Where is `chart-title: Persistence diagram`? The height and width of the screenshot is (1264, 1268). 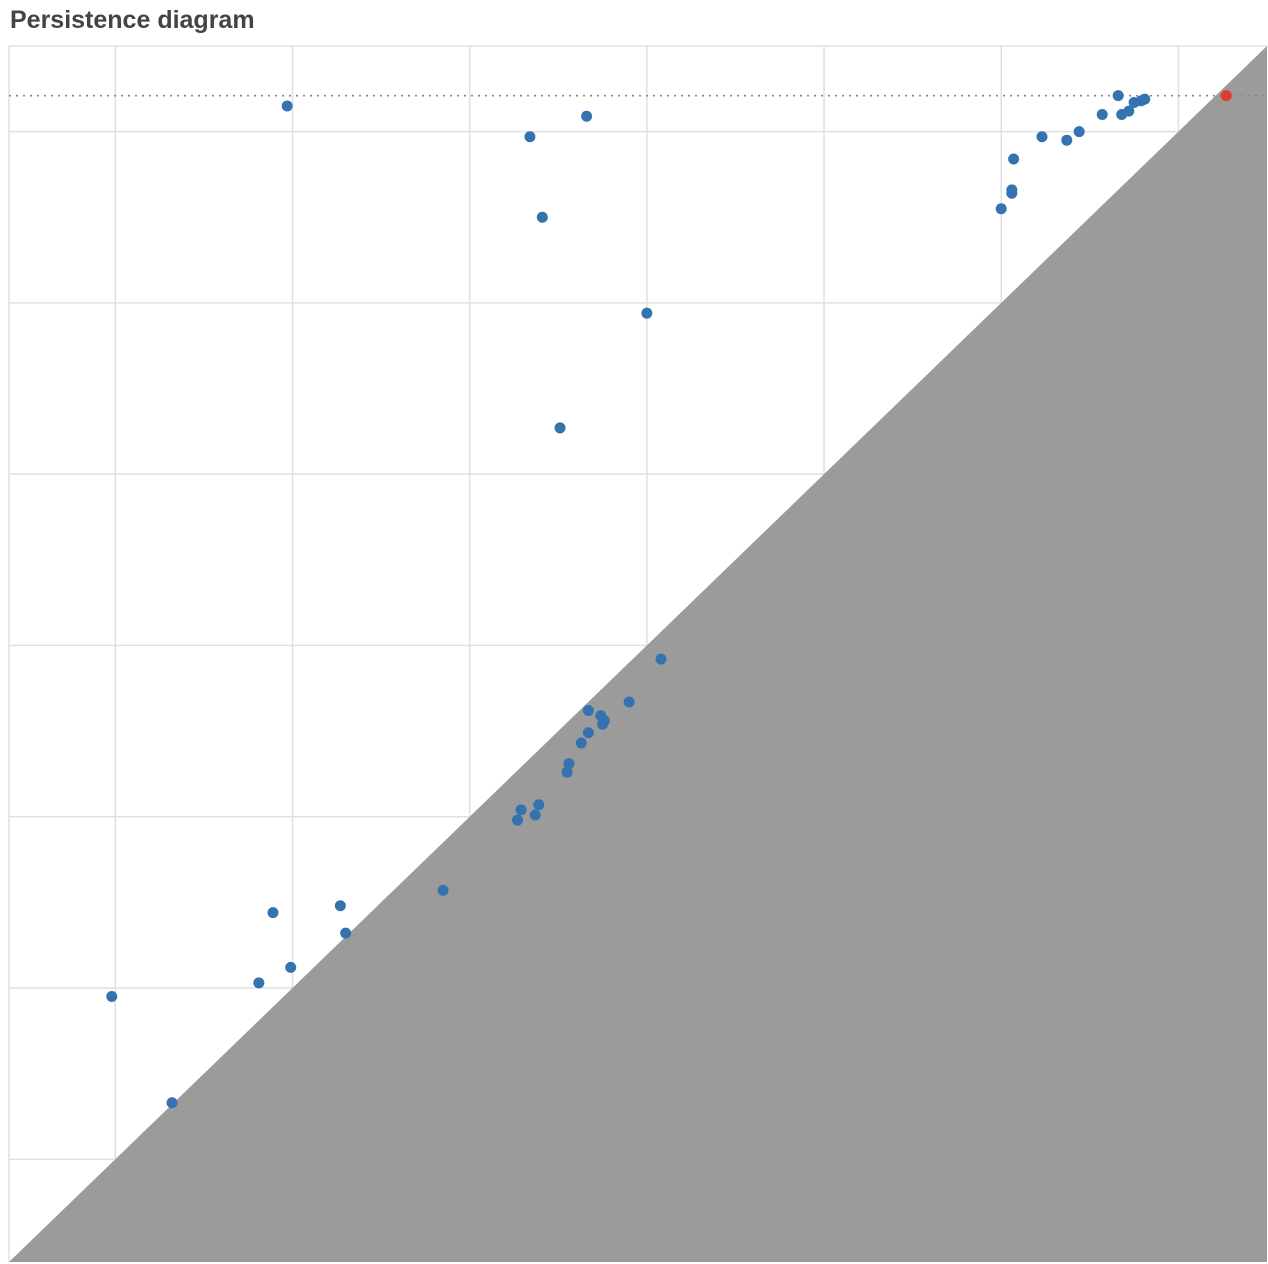 chart-title: Persistence diagram is located at coordinates (132, 20).